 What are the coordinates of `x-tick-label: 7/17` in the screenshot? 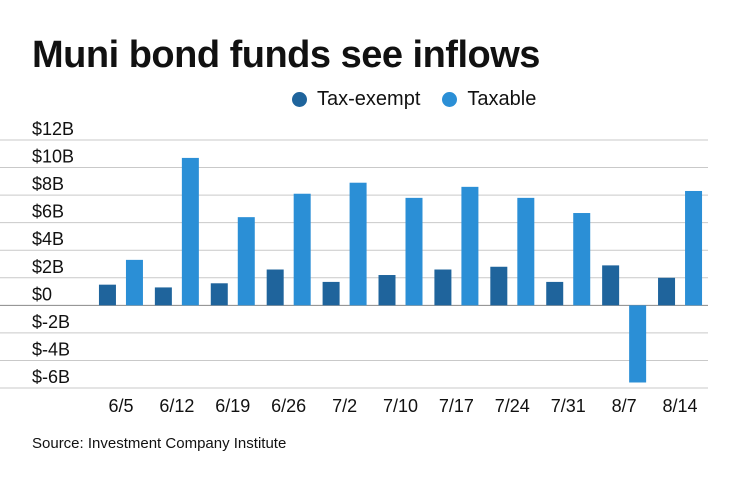 It's located at (456, 406).